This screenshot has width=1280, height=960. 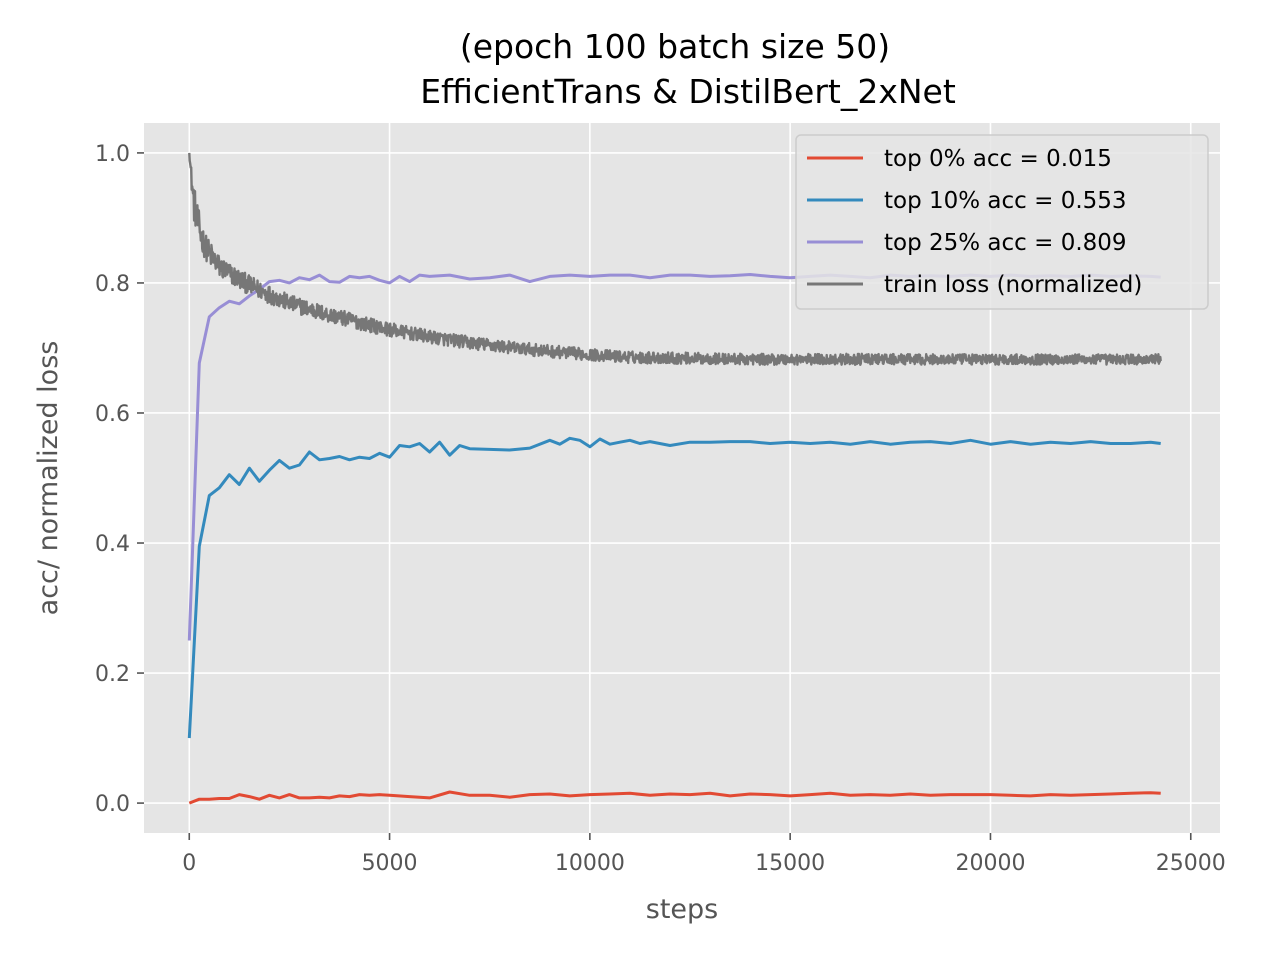 I want to click on x-tick-label: 15000, so click(x=790, y=863).